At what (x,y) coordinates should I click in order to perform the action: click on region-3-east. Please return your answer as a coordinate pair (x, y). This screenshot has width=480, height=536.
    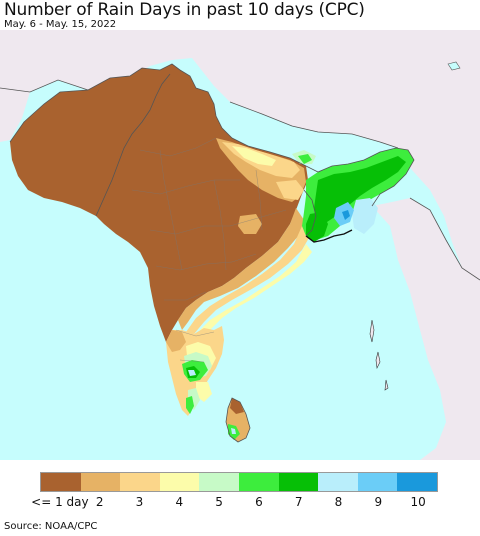
    Looking at the image, I should click on (248, 280).